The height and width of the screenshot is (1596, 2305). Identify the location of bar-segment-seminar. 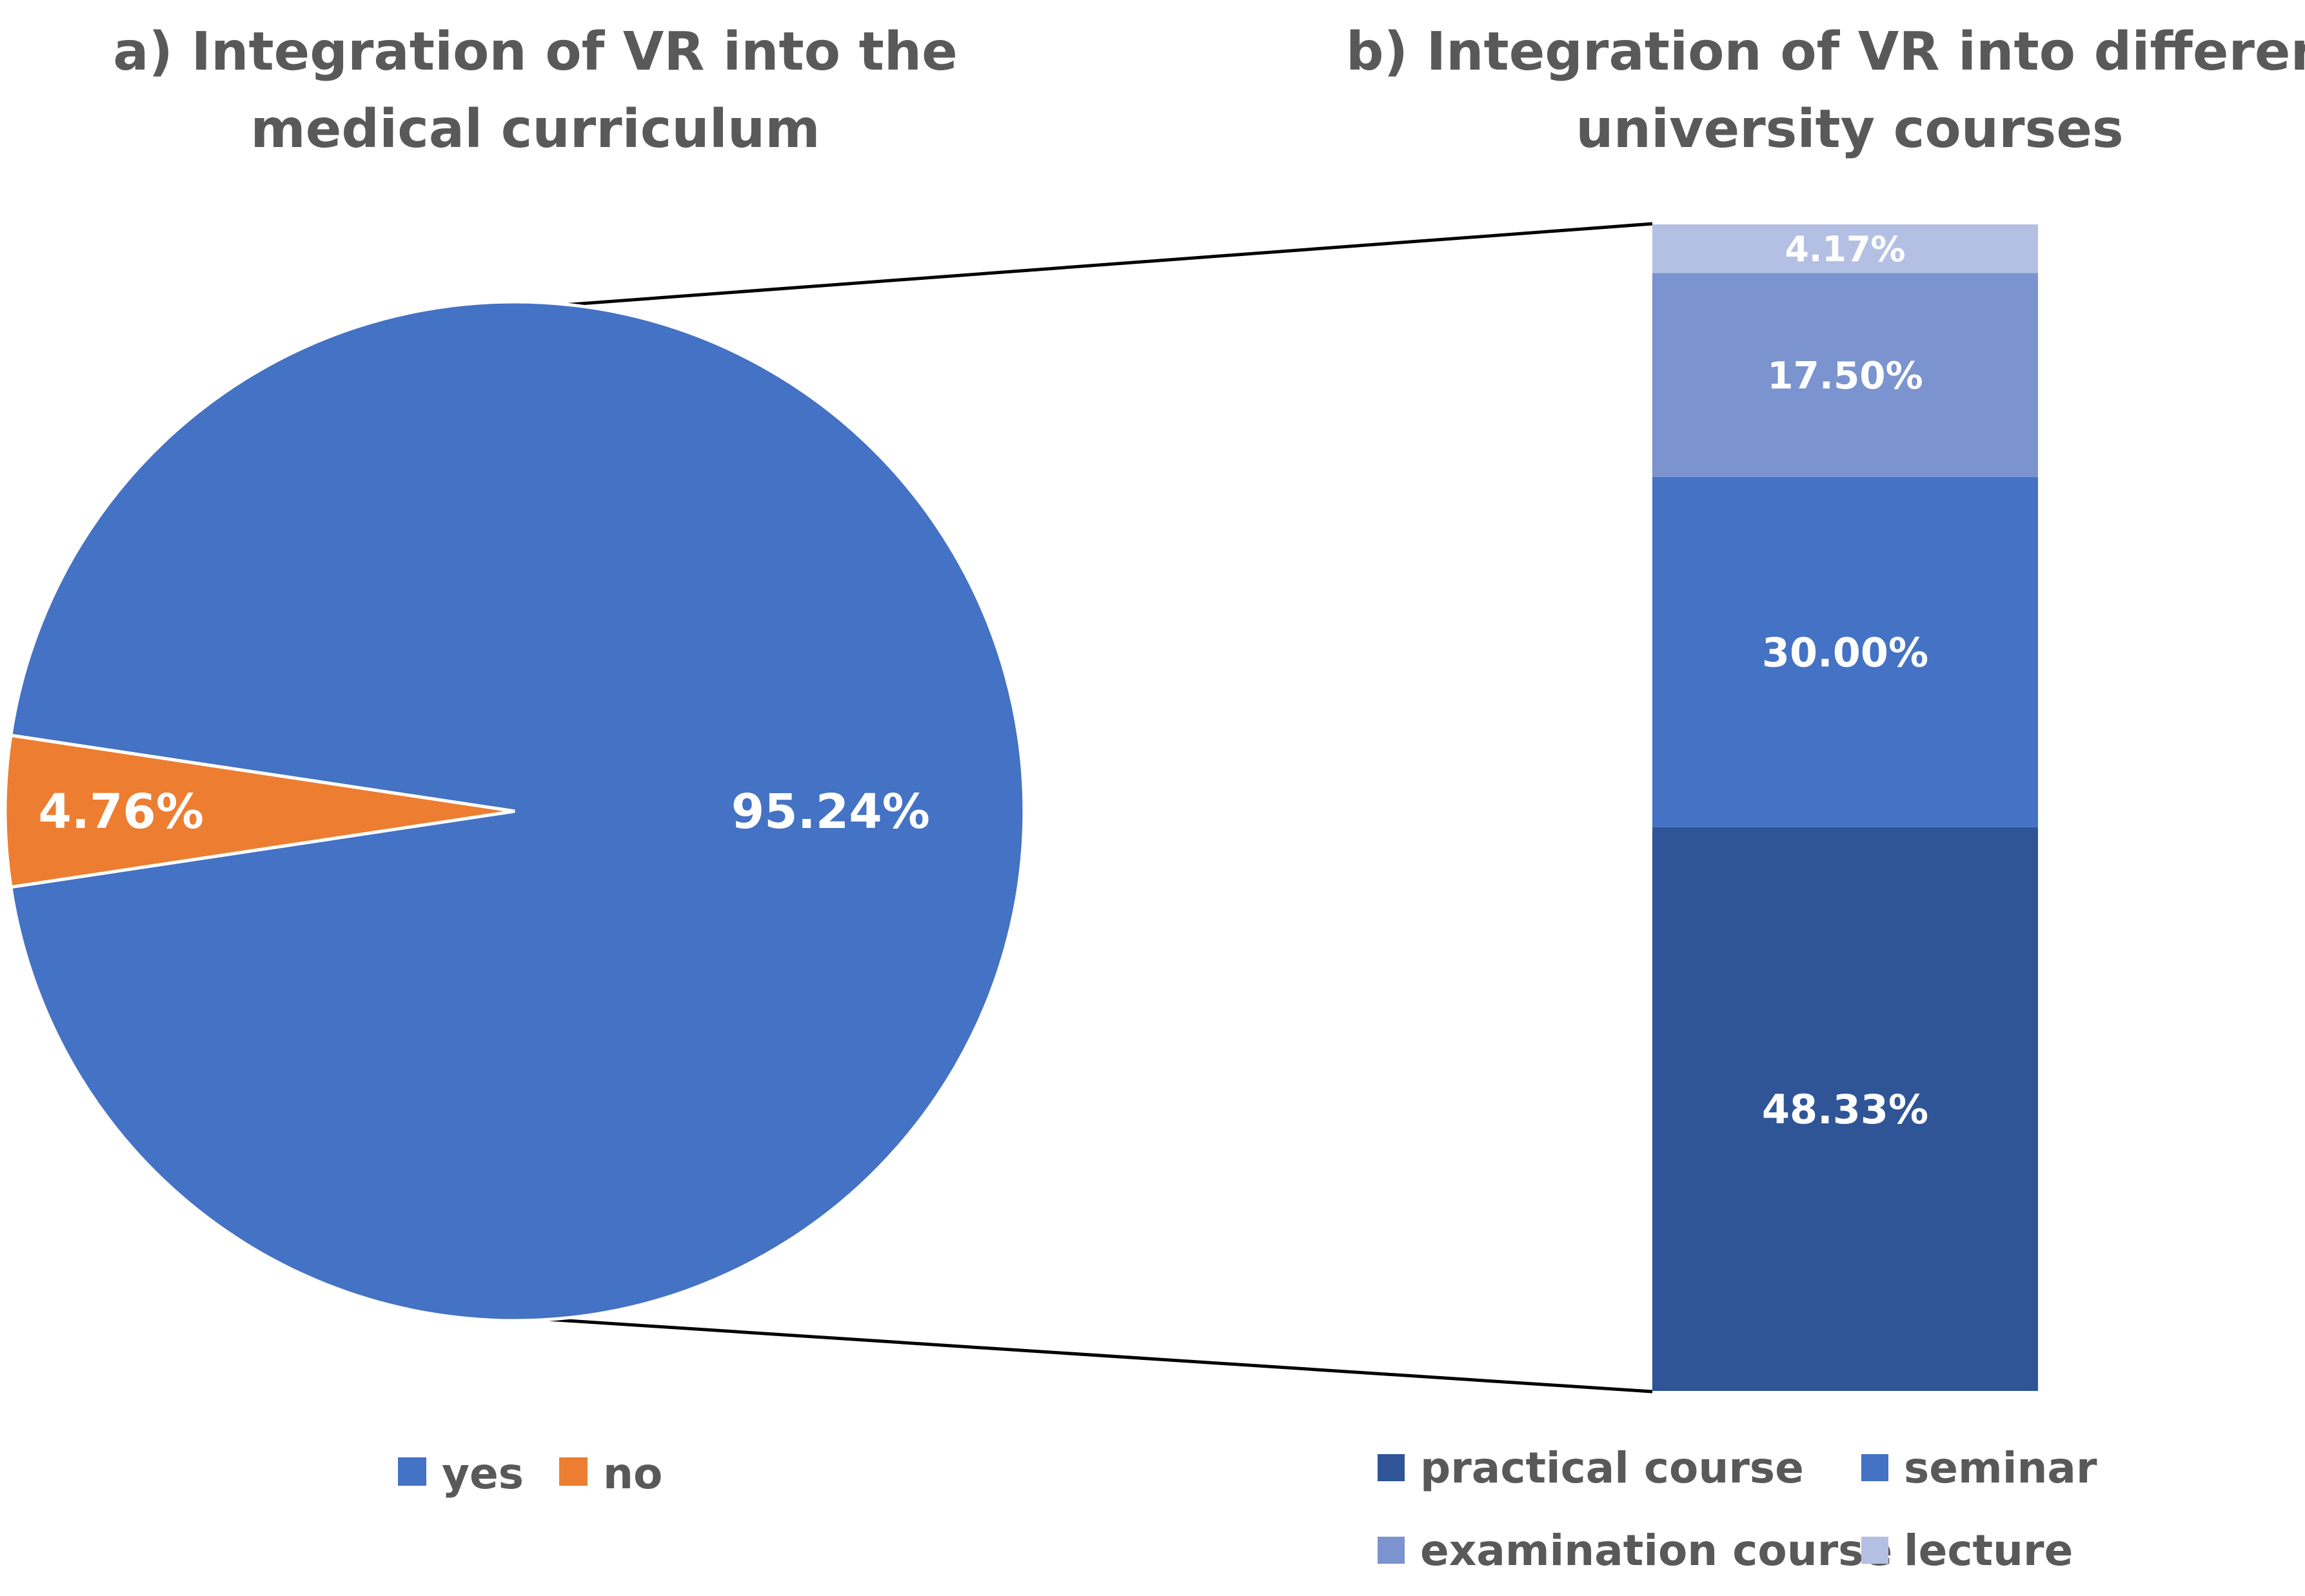
(1845, 652).